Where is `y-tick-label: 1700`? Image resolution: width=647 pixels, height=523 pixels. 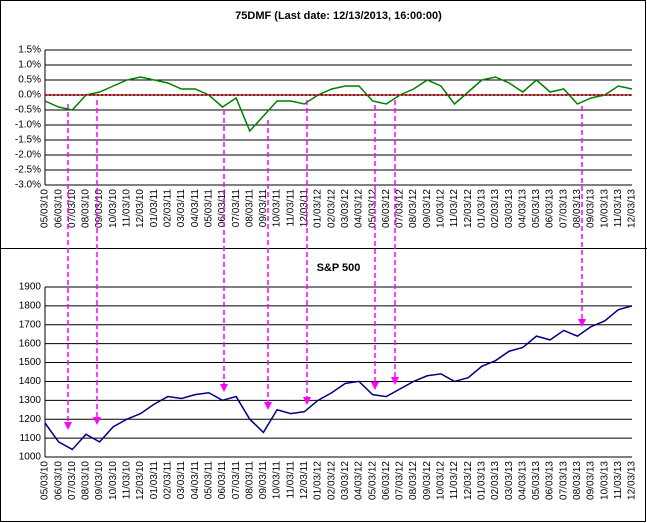
y-tick-label: 1700 is located at coordinates (30, 324).